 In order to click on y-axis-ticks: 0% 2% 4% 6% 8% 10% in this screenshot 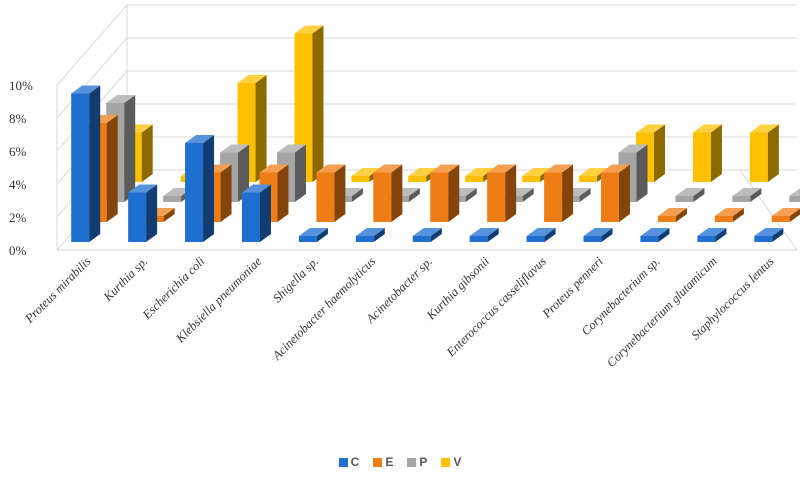, I will do `click(21, 168)`.